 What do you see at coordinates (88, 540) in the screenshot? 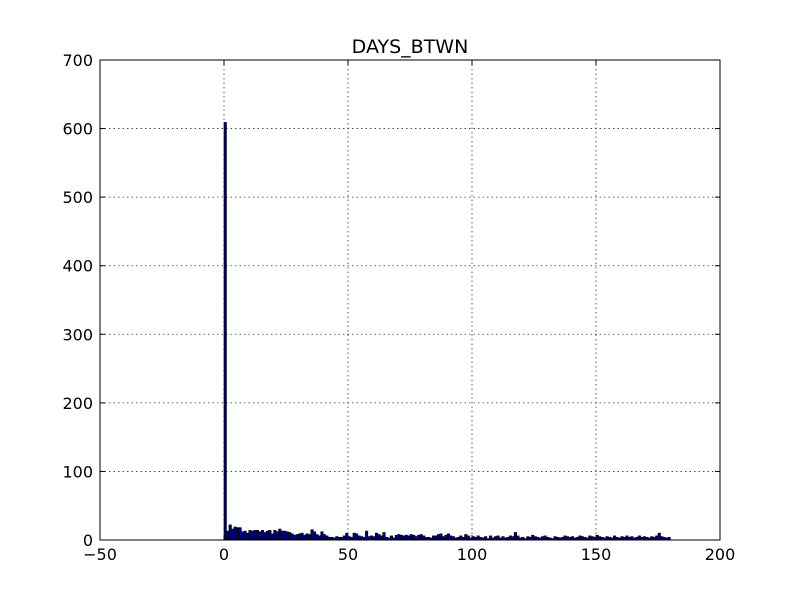
I see `y-tick-label: 0` at bounding box center [88, 540].